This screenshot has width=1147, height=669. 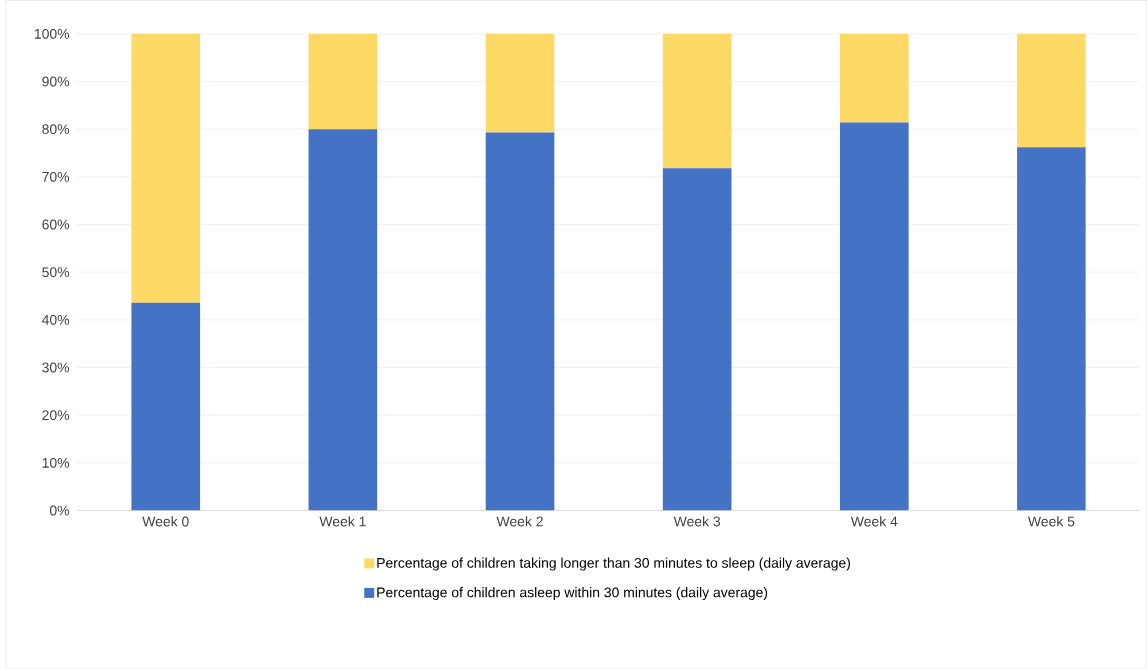 I want to click on y-tick-label: 0%, so click(x=59, y=510).